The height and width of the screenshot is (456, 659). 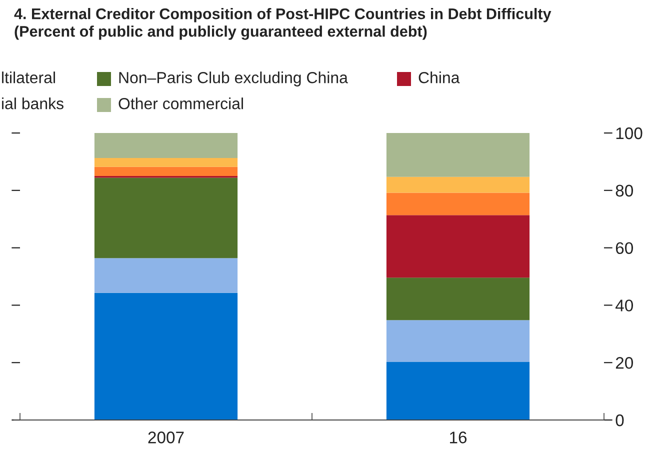 I want to click on y-tick-label: 40, so click(x=624, y=306).